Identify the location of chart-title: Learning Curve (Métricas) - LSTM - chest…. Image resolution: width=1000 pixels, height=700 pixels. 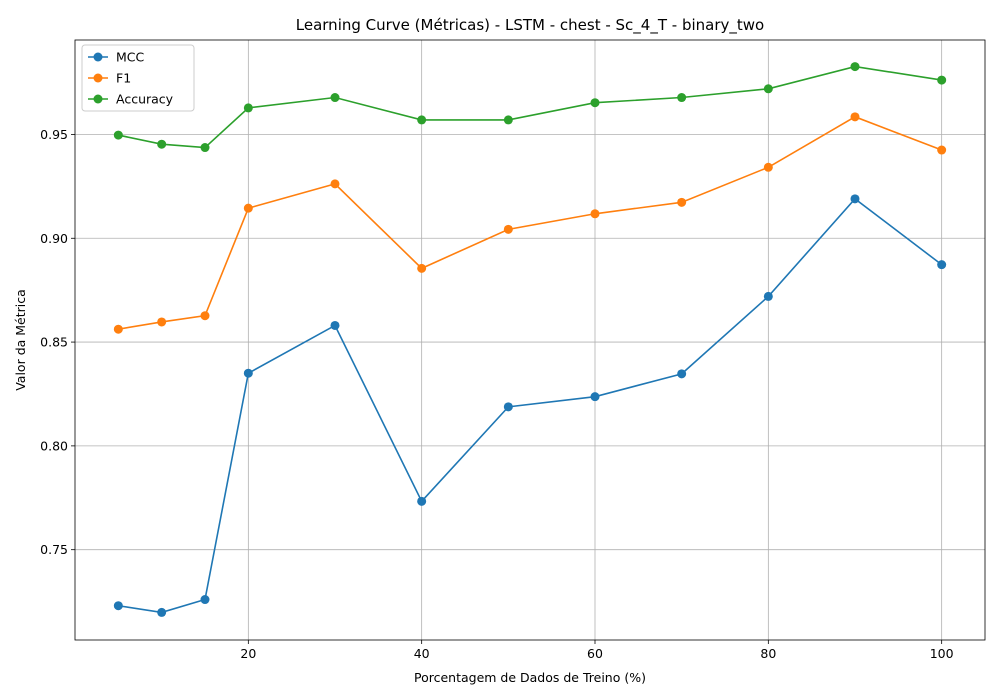
(530, 25).